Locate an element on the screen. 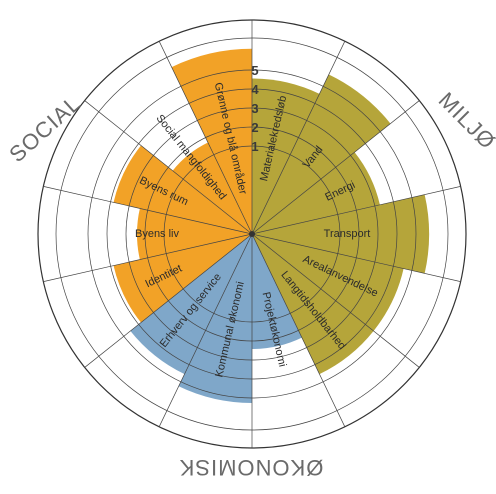 The width and height of the screenshot is (496, 494). tick-label-4: 4 is located at coordinates (255, 89).